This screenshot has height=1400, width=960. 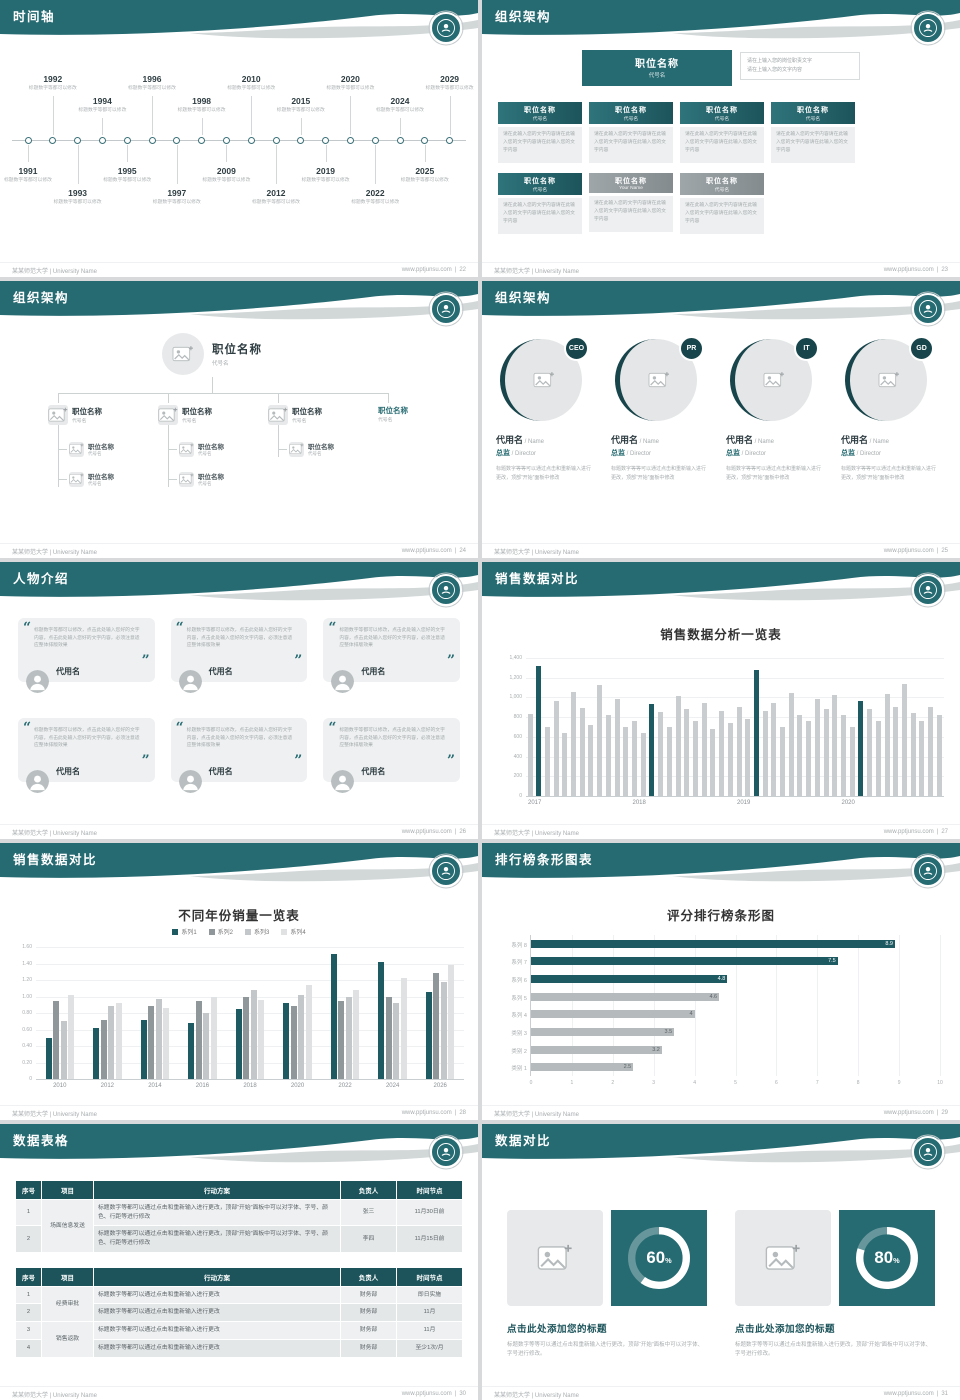 What do you see at coordinates (555, 1258) in the screenshot?
I see `image-placeholder` at bounding box center [555, 1258].